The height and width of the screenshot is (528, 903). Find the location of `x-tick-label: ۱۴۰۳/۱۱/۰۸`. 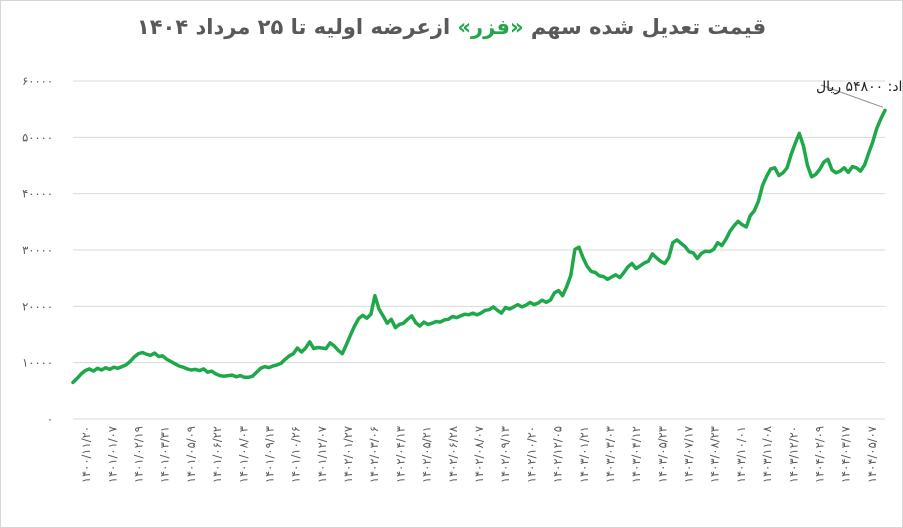

x-tick-label: ۱۴۰۳/۱۱/۰۸ is located at coordinates (767, 454).